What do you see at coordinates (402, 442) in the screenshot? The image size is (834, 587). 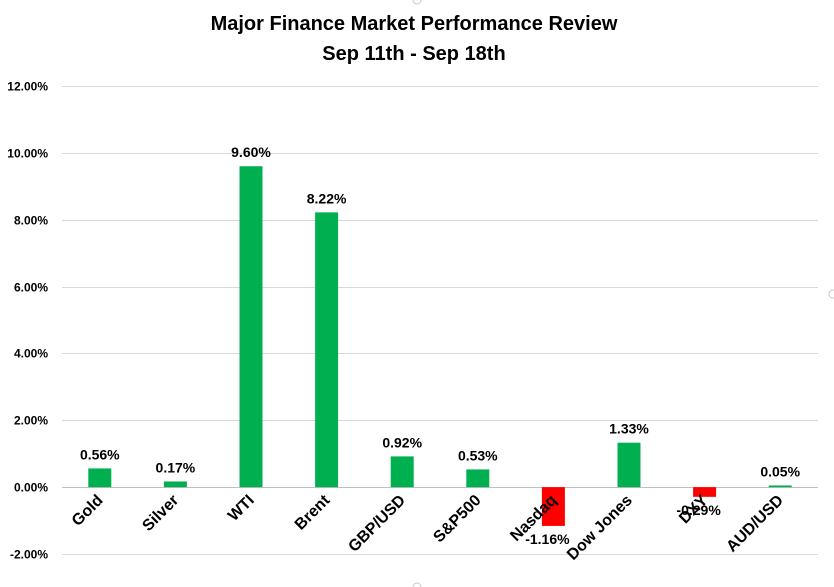 I see `data-label: 0.92%` at bounding box center [402, 442].